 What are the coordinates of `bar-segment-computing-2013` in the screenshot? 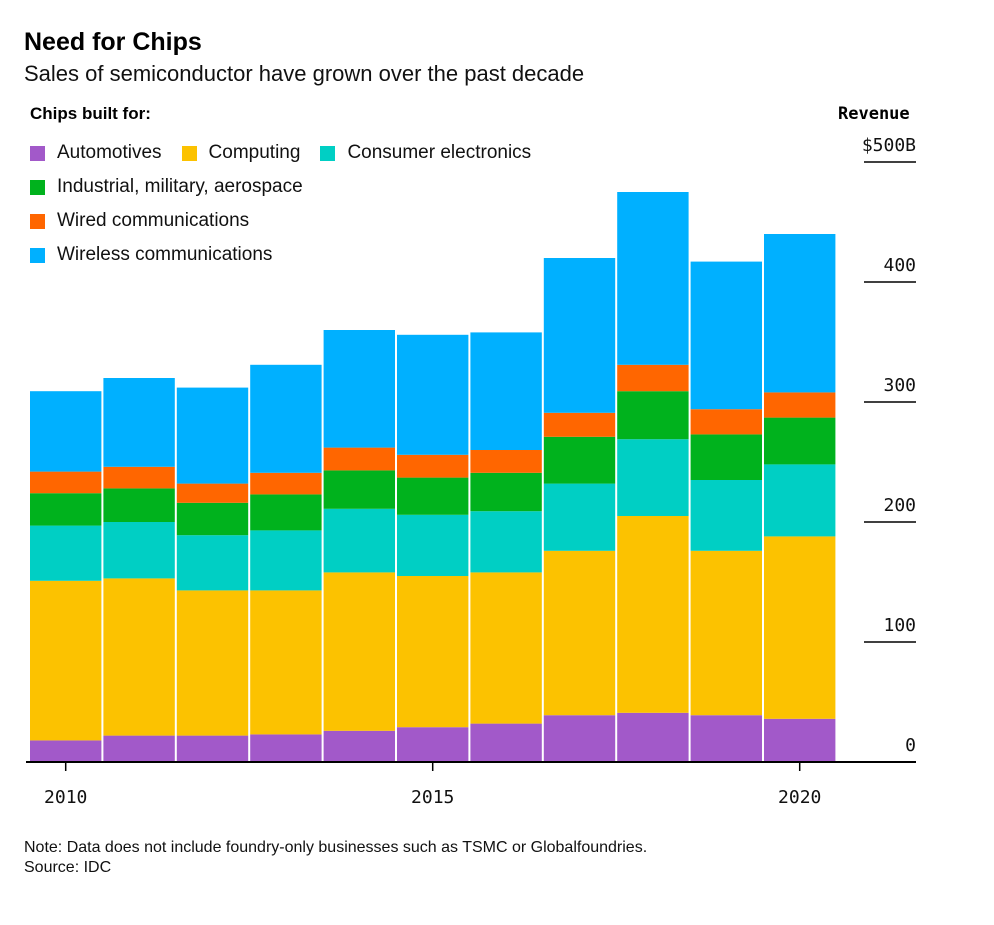 It's located at (286, 662).